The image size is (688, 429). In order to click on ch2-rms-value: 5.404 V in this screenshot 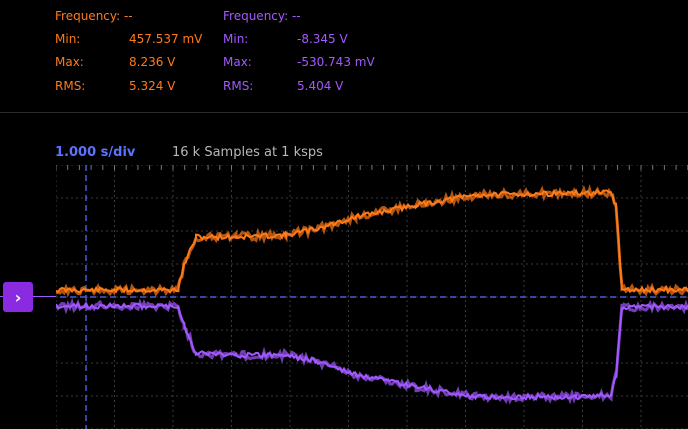, I will do `click(320, 86)`.